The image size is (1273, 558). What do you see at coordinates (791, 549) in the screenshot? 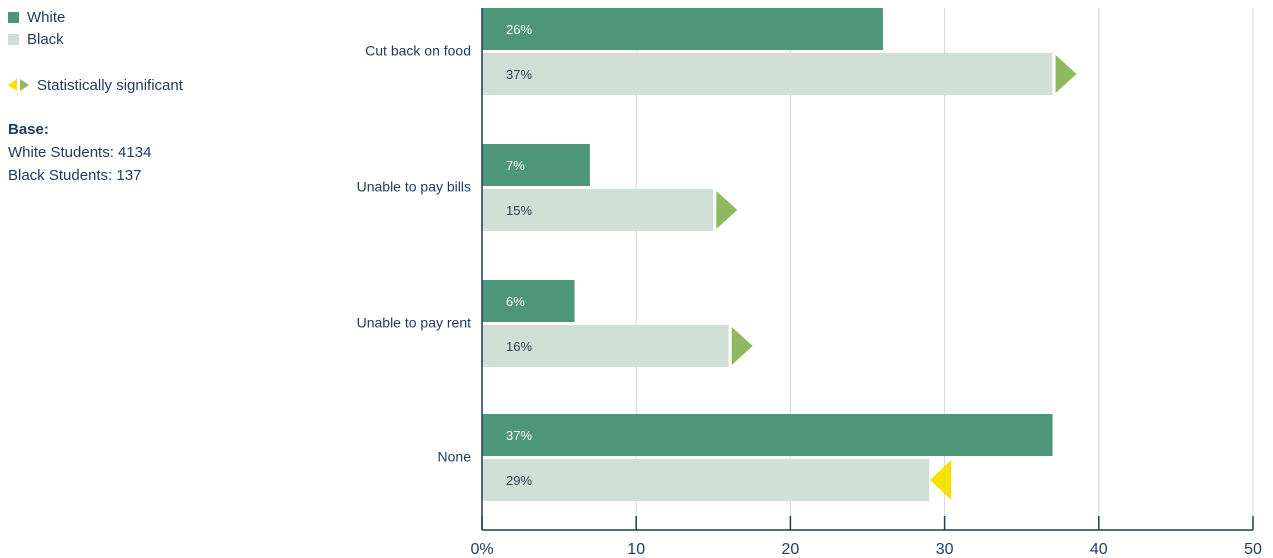
I see `x-tick-label: 20` at bounding box center [791, 549].